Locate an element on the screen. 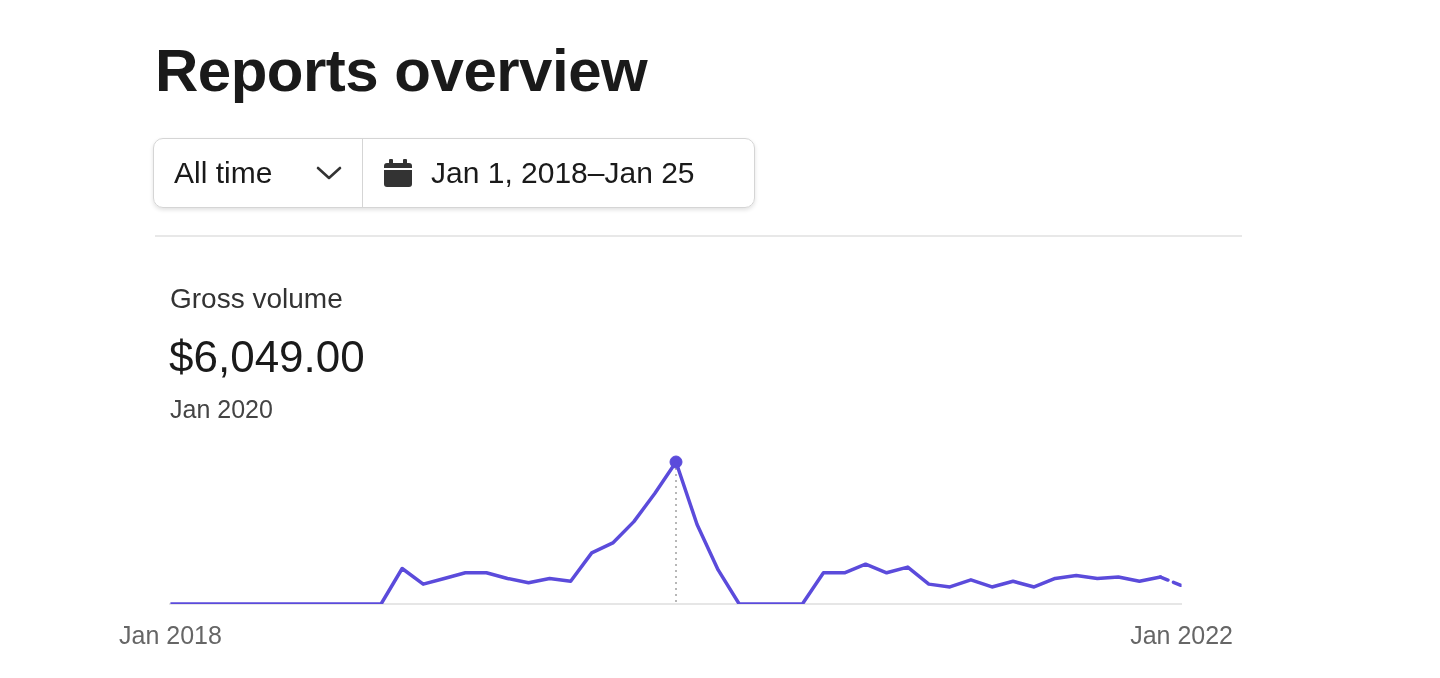 The height and width of the screenshot is (678, 1440). x-tick-label: Jan 2022 is located at coordinates (1181, 634).